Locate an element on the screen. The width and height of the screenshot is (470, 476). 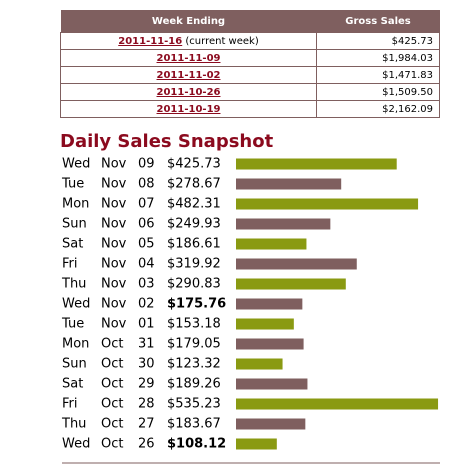
amount: $425.73 is located at coordinates (194, 164).